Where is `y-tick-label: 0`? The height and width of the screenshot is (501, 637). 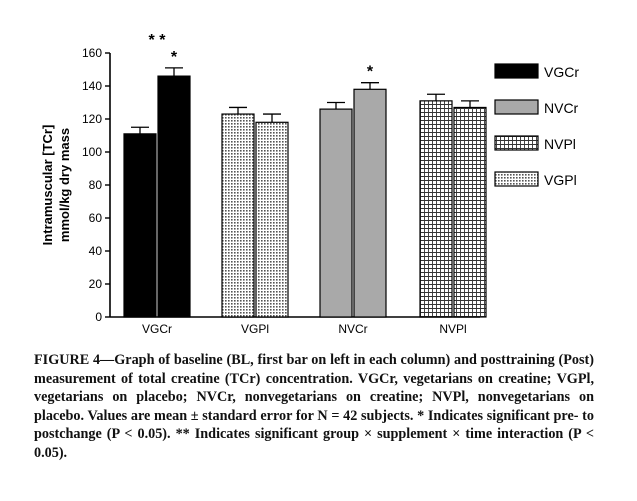 y-tick-label: 0 is located at coordinates (98, 317).